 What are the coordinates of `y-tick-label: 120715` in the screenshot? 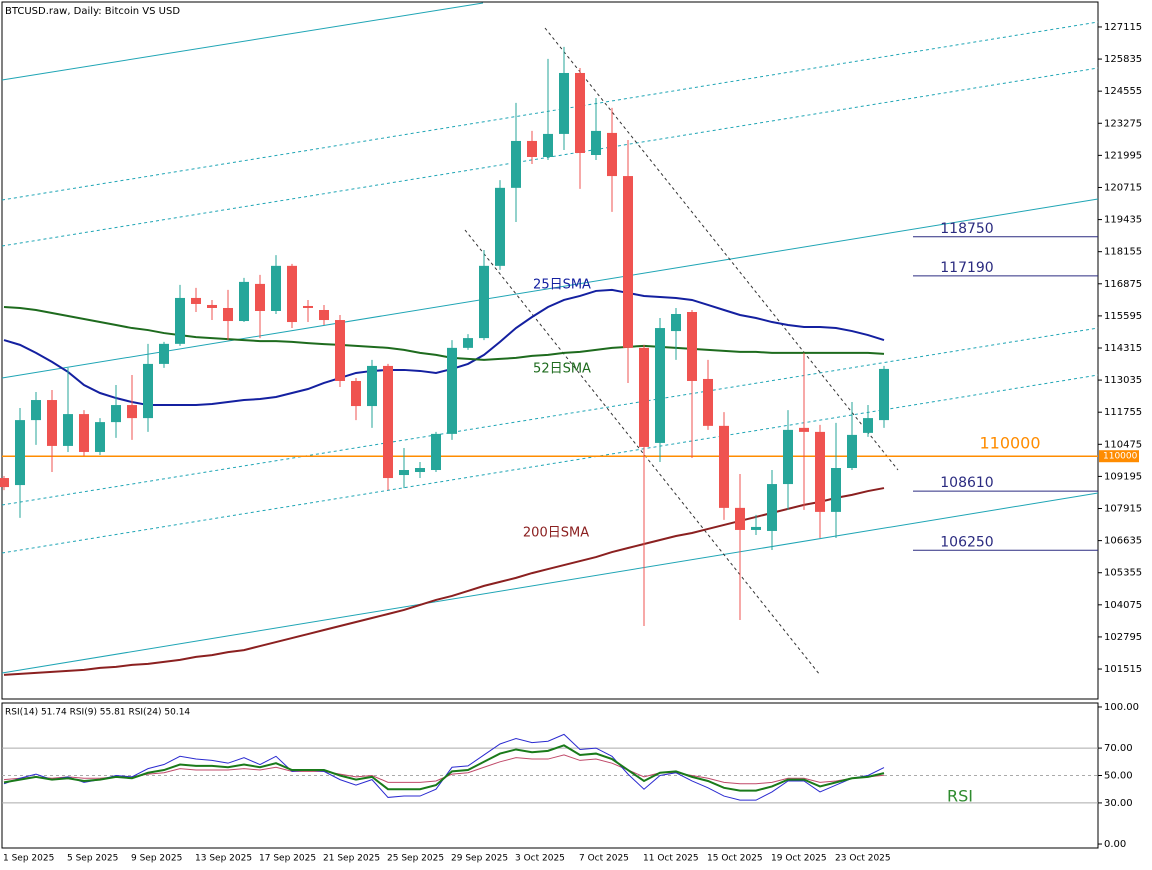 It's located at (1123, 187).